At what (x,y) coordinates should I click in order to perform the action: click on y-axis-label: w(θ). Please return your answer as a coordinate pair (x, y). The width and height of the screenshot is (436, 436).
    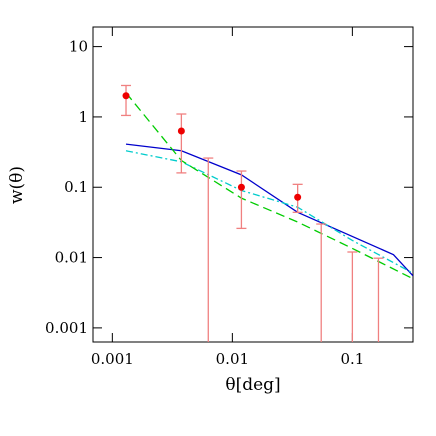
    Looking at the image, I should click on (17, 185).